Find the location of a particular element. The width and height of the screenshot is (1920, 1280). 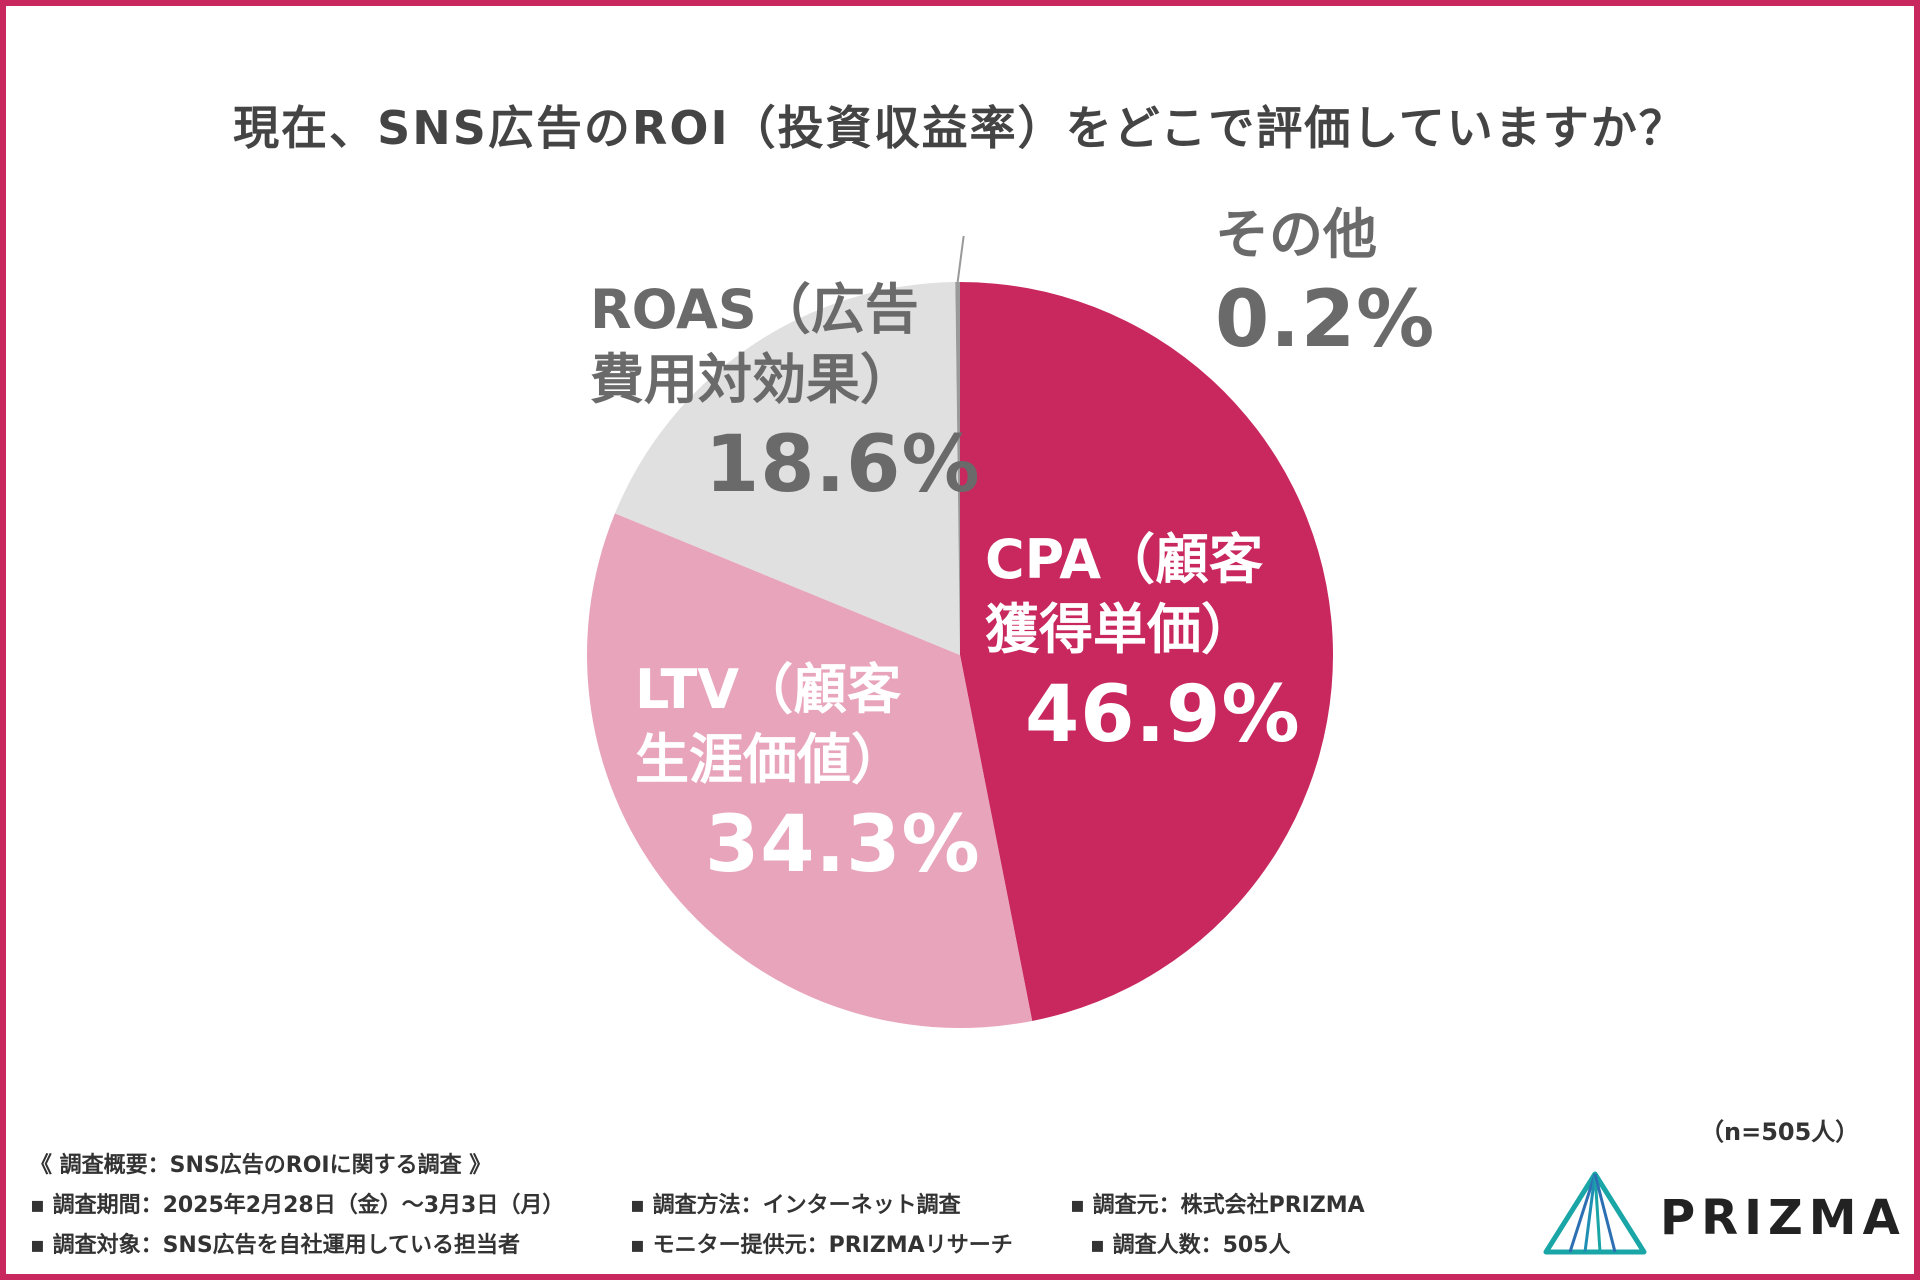

label-other-pct: 0.2% is located at coordinates (1325, 320).